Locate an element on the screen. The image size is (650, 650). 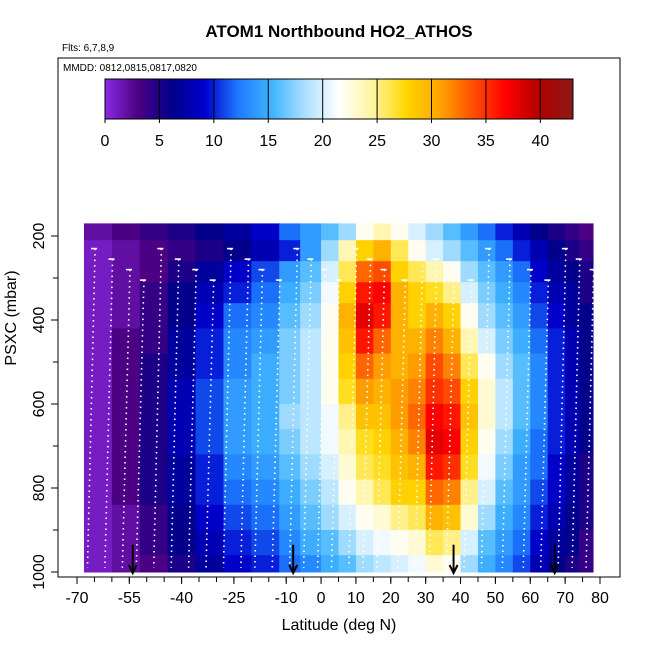
colorbar-tick-label: 0 is located at coordinates (105, 141).